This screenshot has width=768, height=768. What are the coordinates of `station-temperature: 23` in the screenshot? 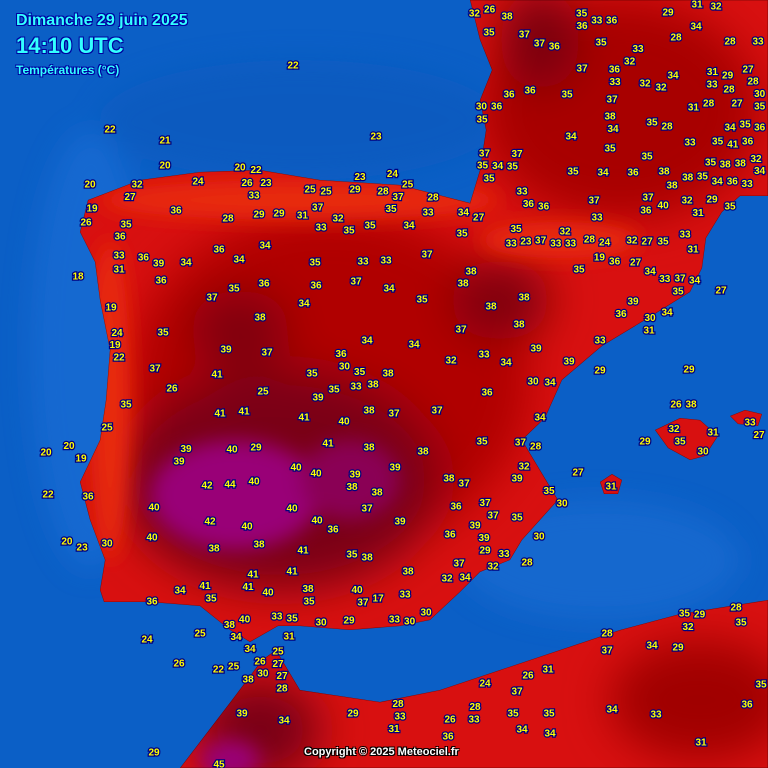 It's located at (360, 177).